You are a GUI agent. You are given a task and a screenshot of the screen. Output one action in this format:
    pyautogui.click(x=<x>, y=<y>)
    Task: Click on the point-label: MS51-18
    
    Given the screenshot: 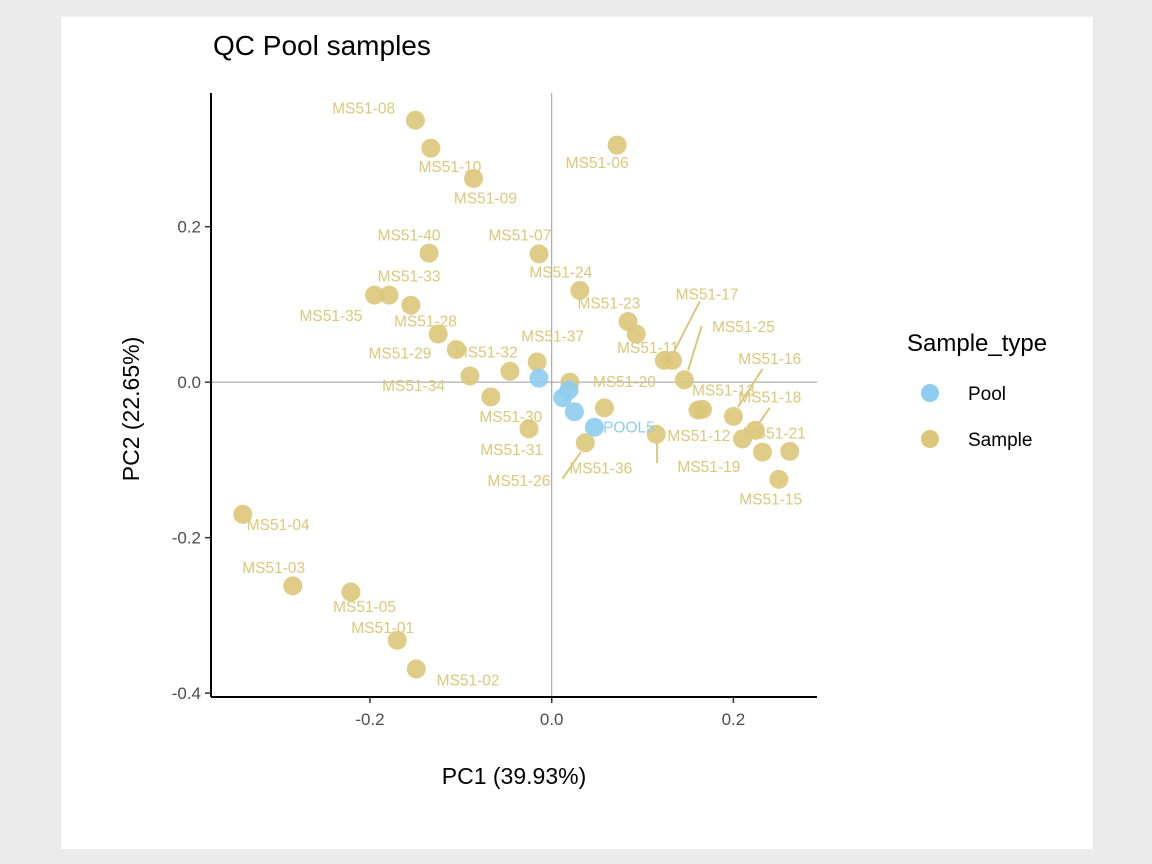 What is the action you would take?
    pyautogui.click(x=769, y=398)
    